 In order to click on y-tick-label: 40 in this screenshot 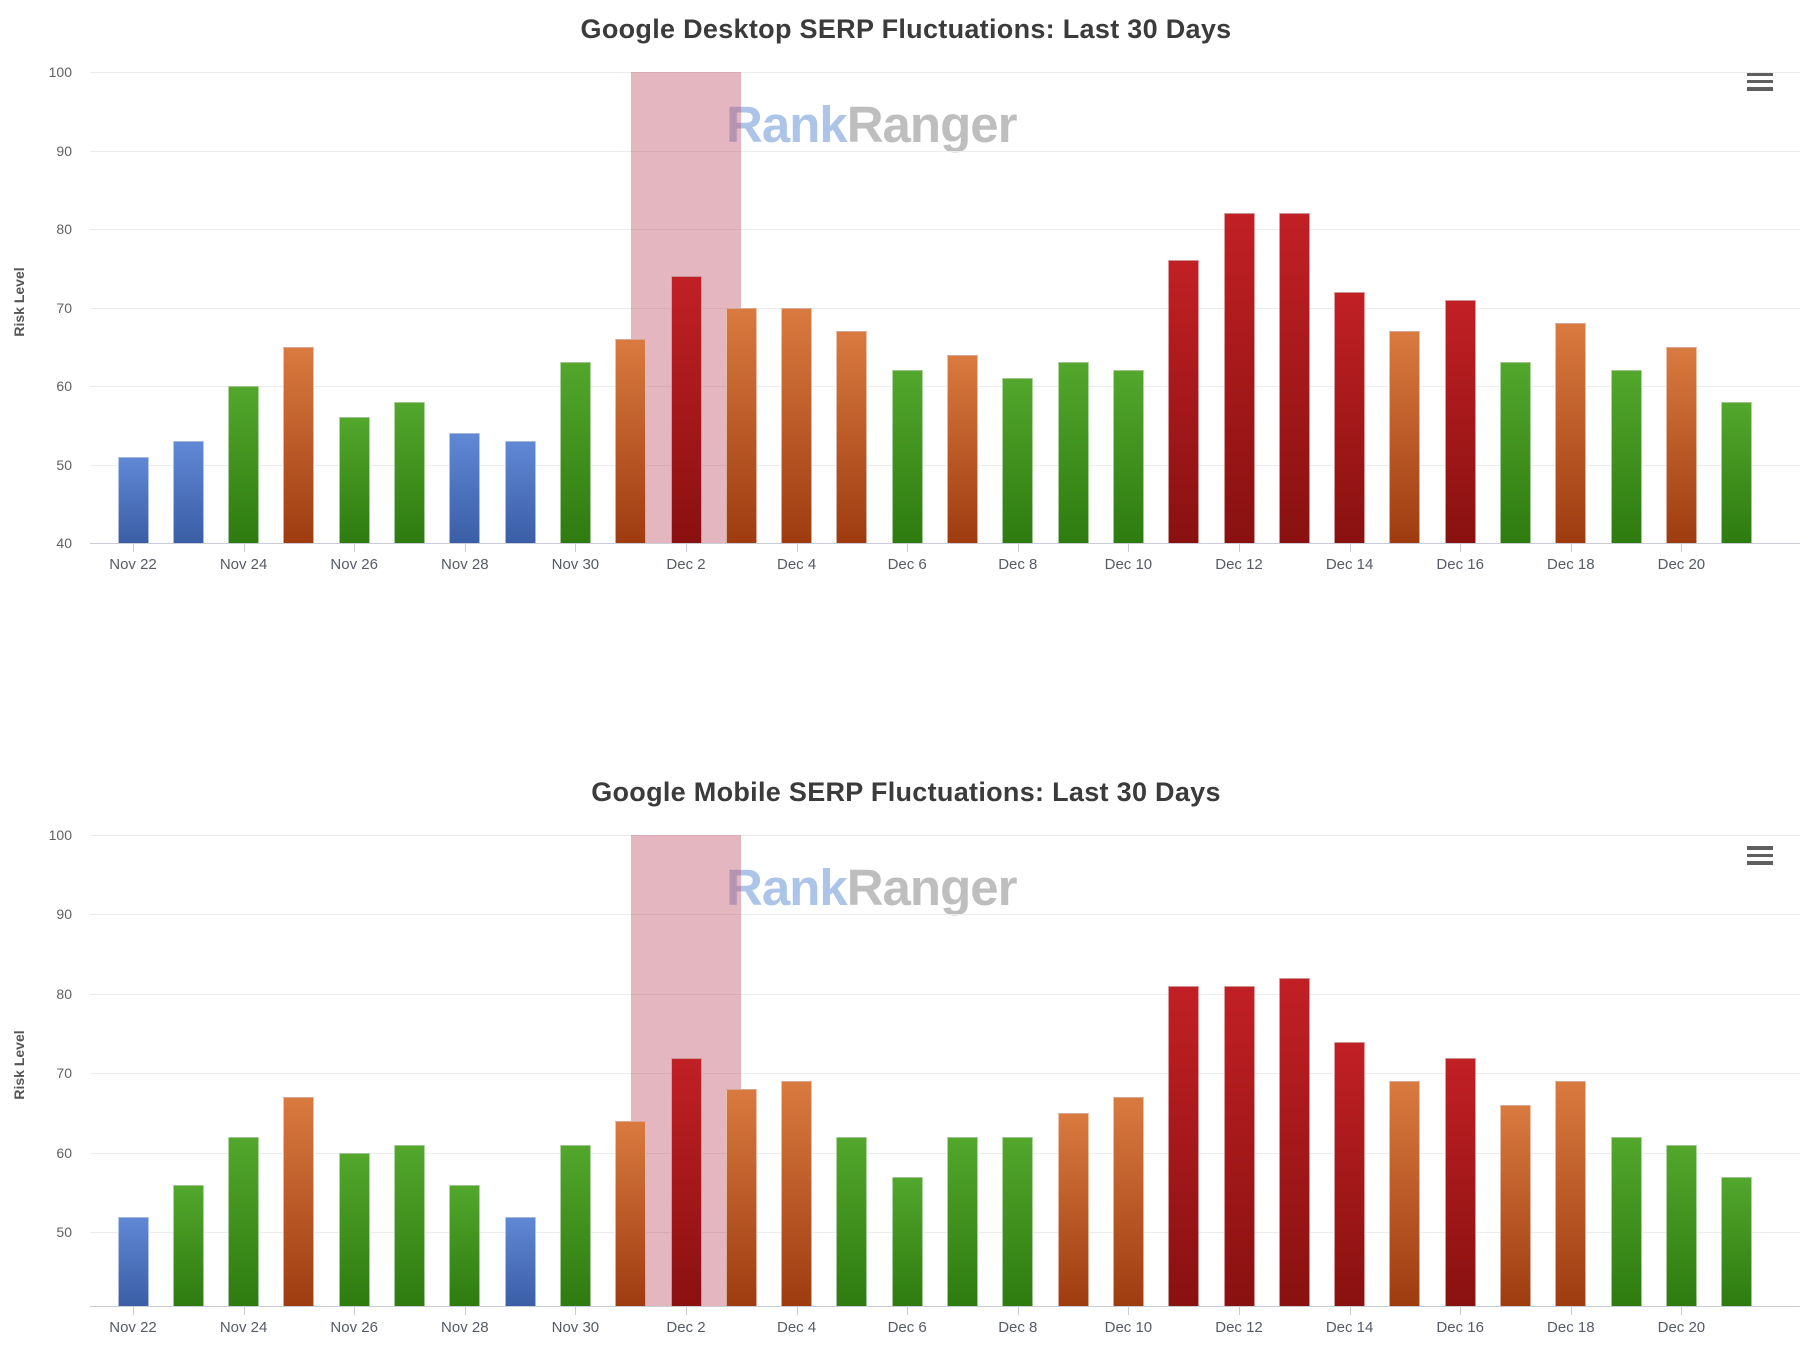, I will do `click(64, 543)`.